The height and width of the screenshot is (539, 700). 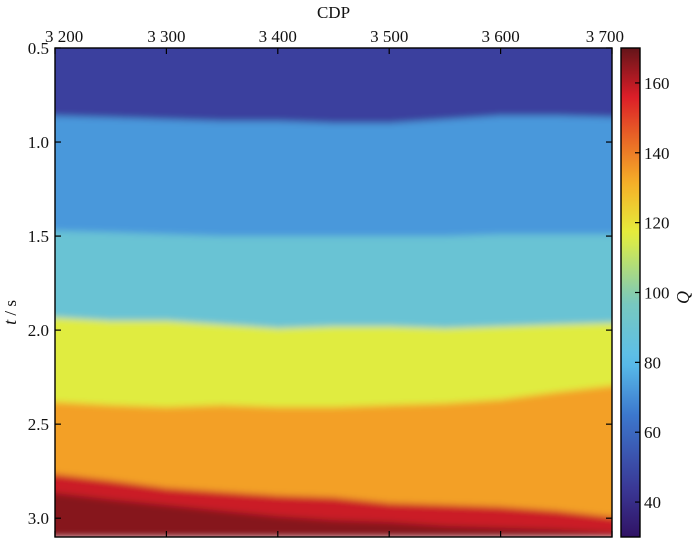 What do you see at coordinates (500, 36) in the screenshot?
I see `x-tick-label: 3 600` at bounding box center [500, 36].